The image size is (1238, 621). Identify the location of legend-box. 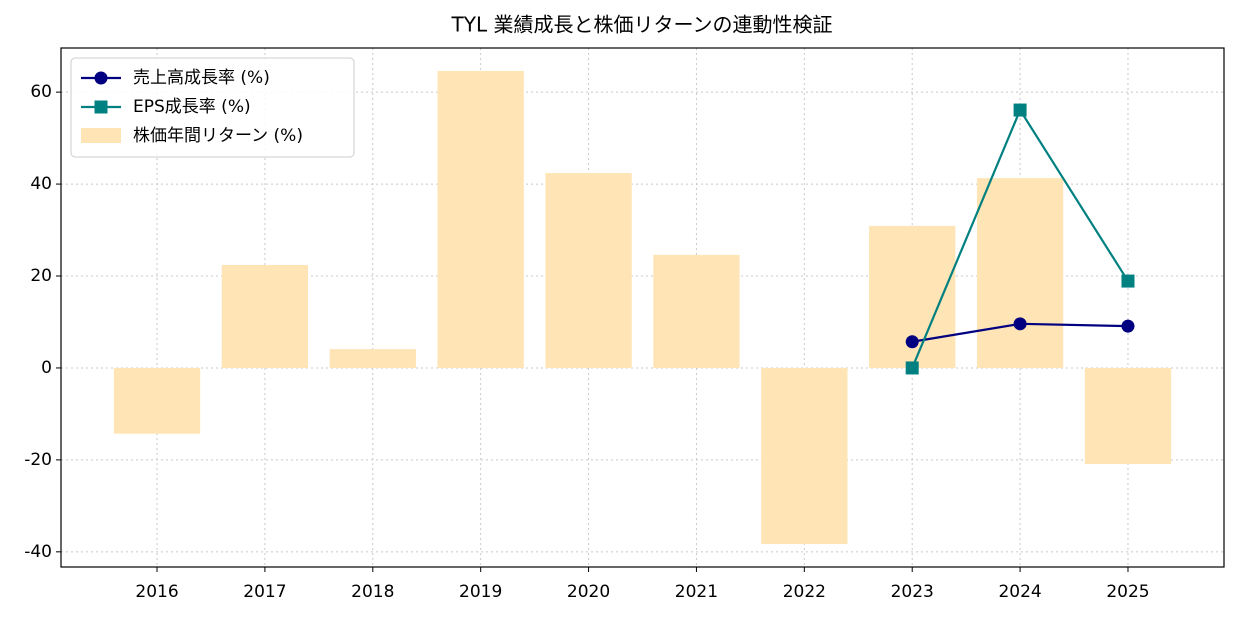
(212, 107).